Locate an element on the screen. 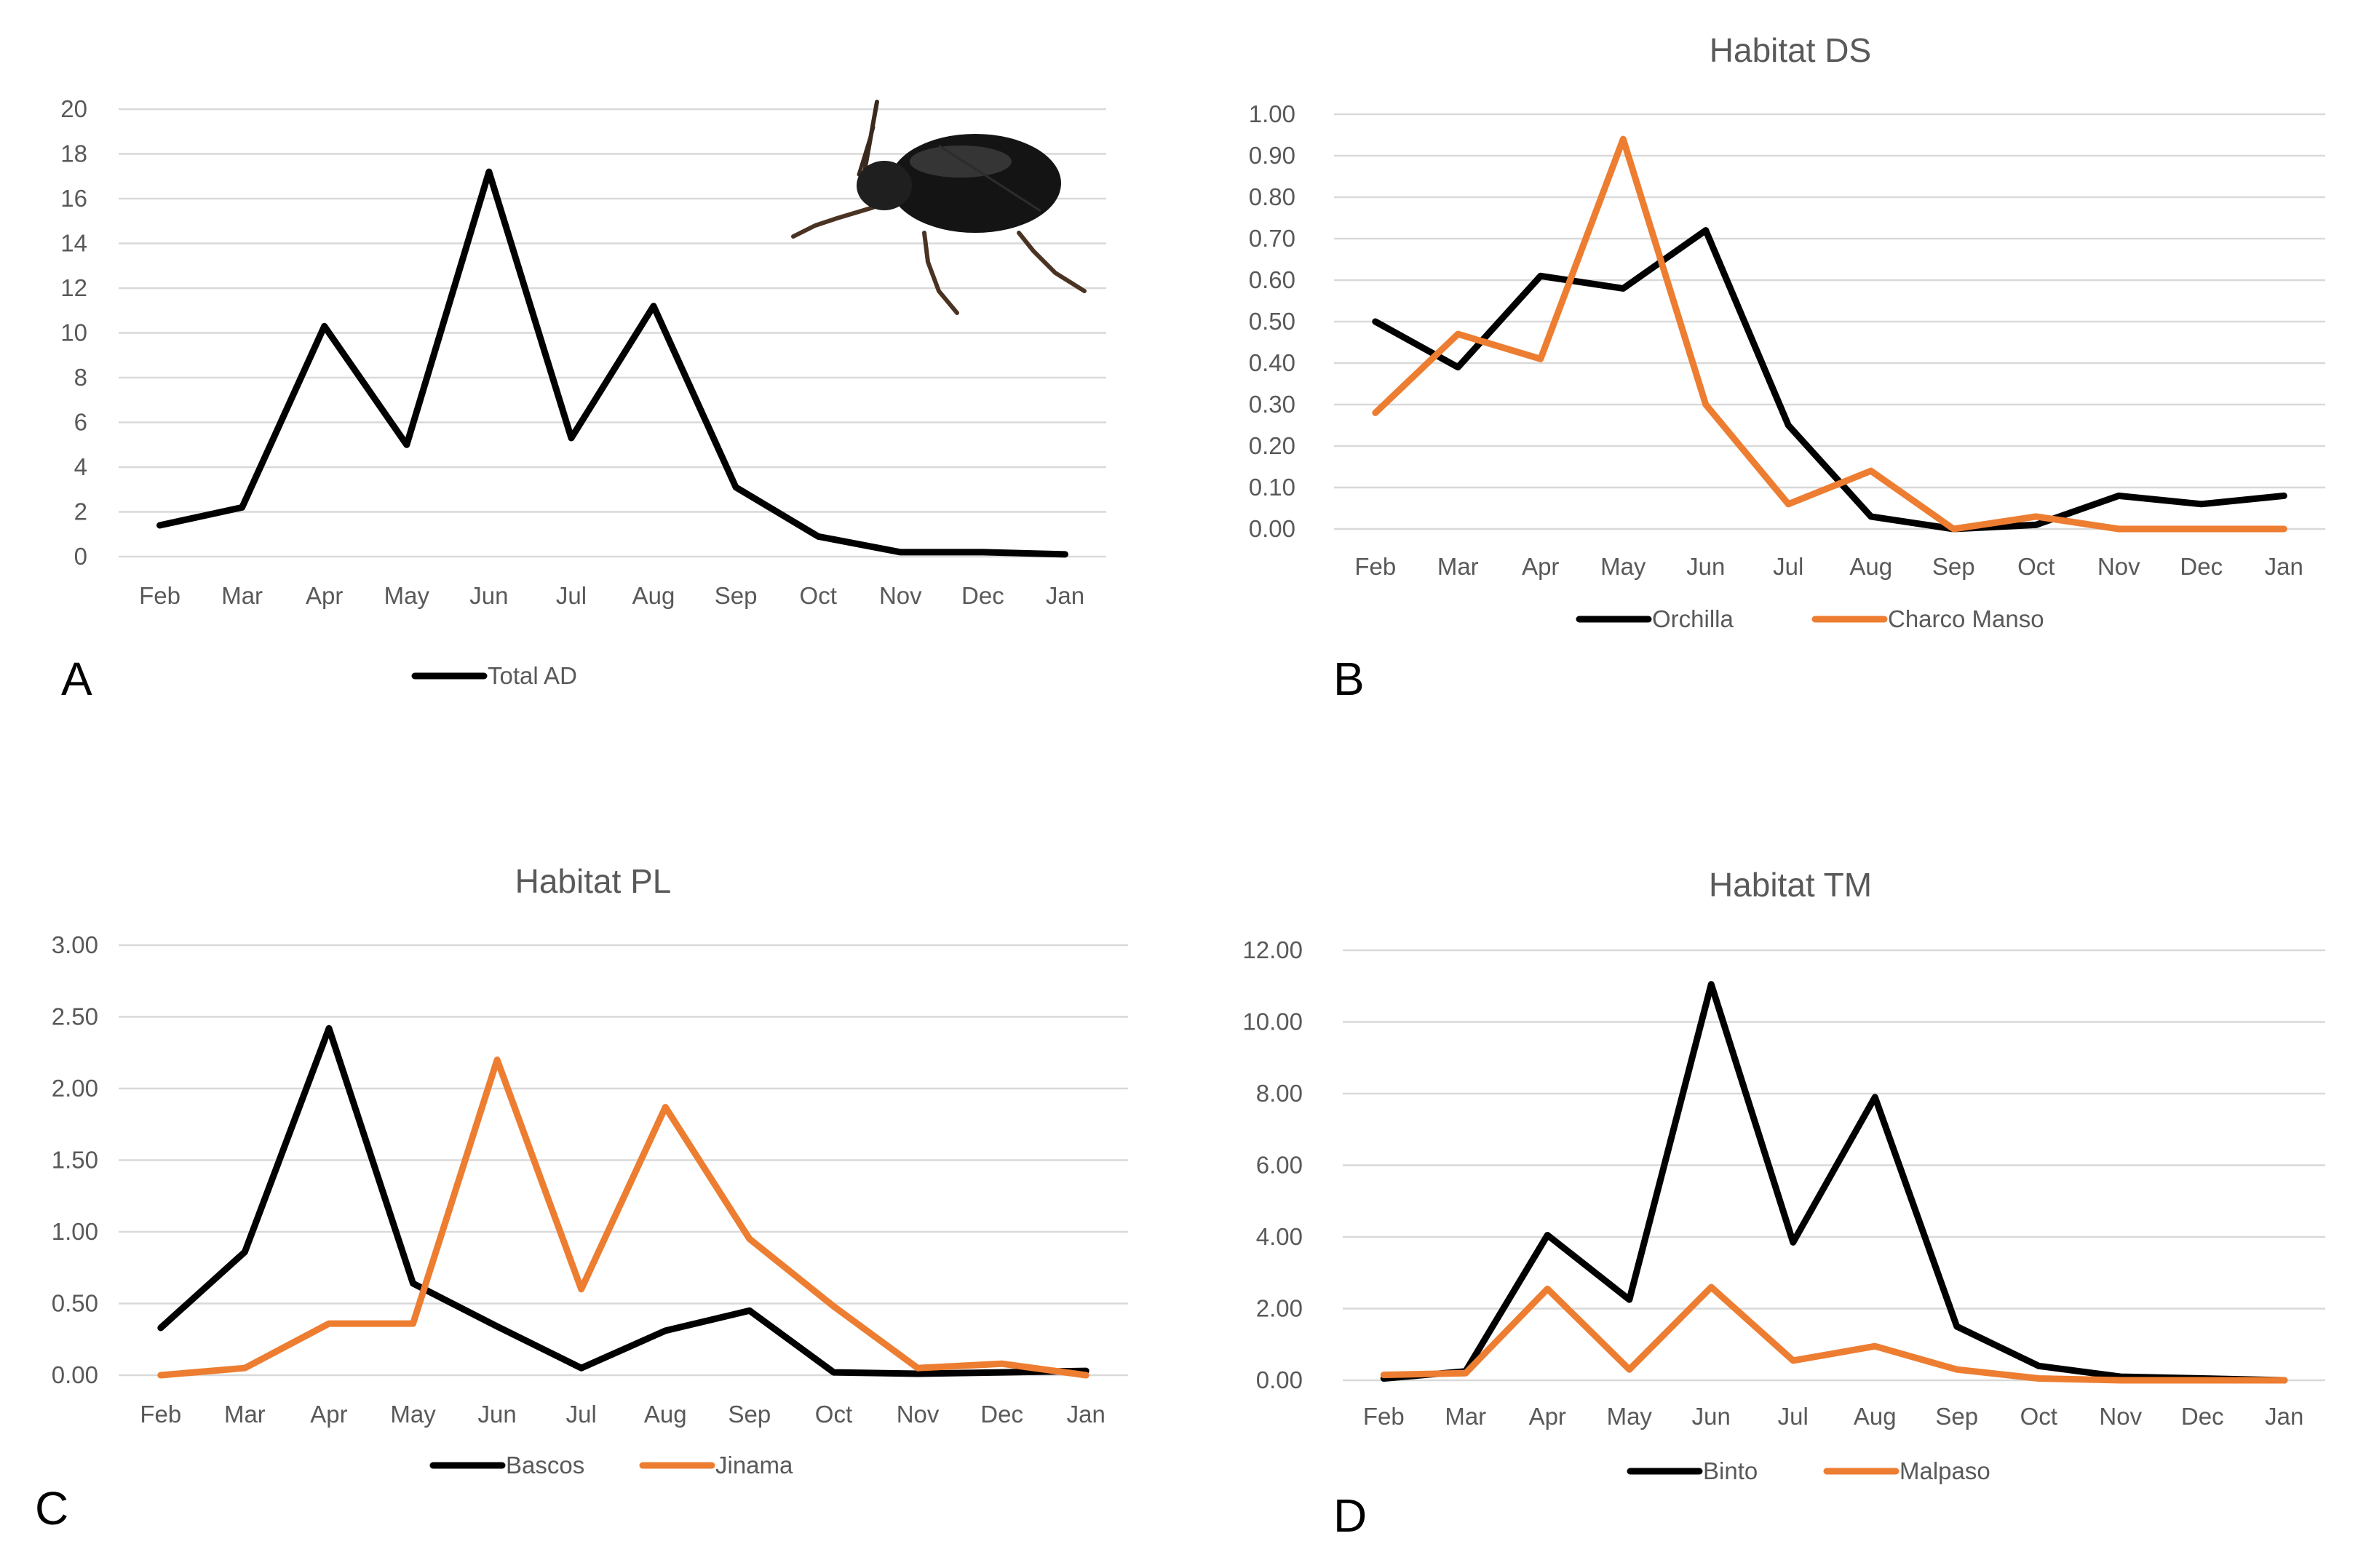 This screenshot has width=2366, height=1568. legend-label: Charco Manso is located at coordinates (1966, 618).